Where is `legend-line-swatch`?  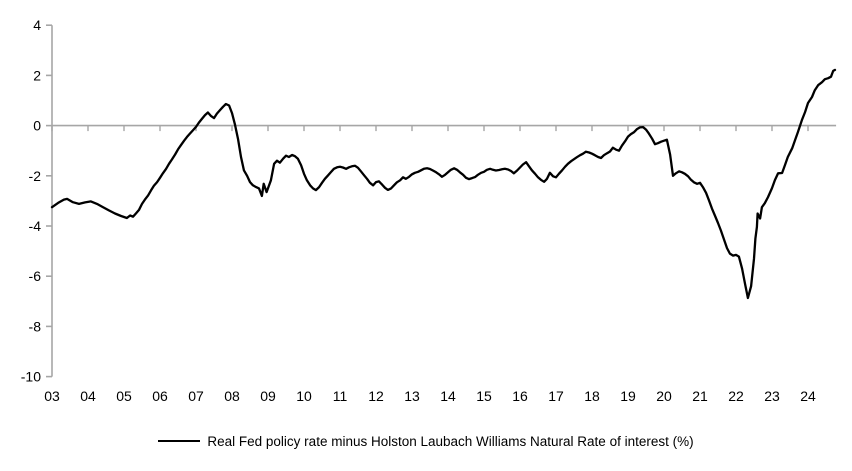
legend-line-swatch is located at coordinates (179, 441).